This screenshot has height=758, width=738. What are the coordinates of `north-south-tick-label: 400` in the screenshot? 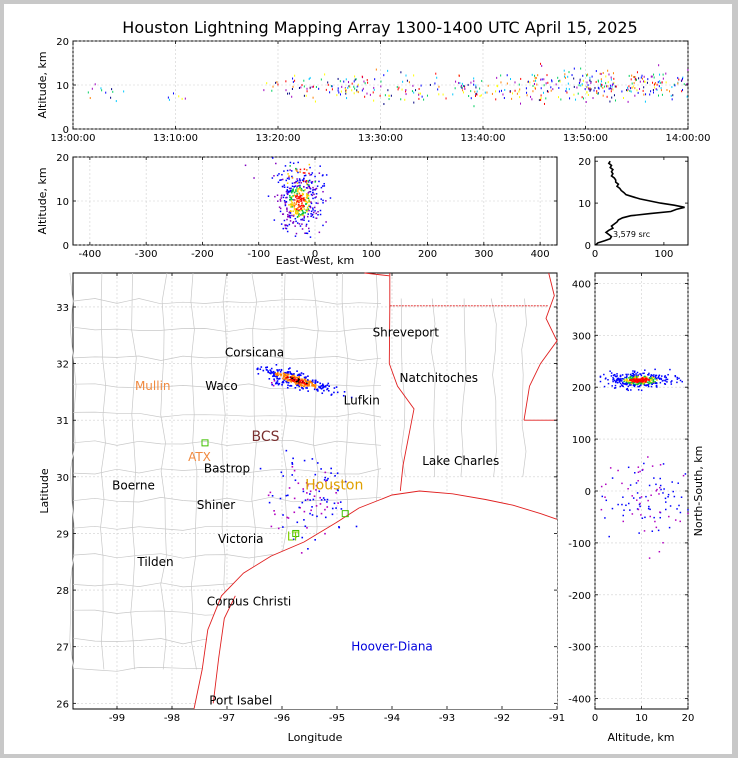 It's located at (581, 284).